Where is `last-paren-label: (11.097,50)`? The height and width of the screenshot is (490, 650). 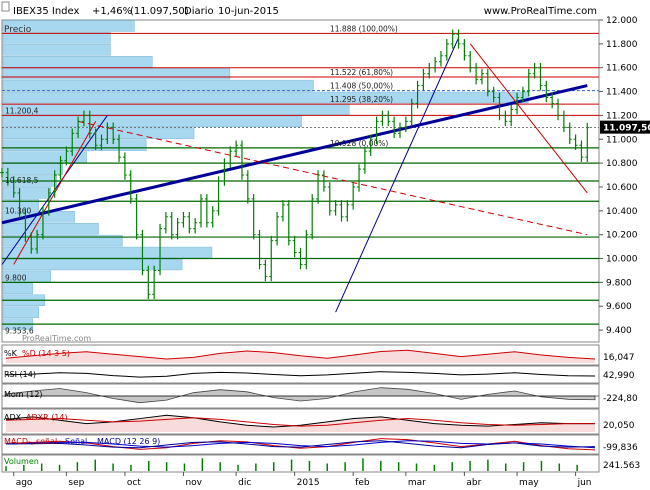
last-paren-label: (11.097,50) is located at coordinates (159, 11).